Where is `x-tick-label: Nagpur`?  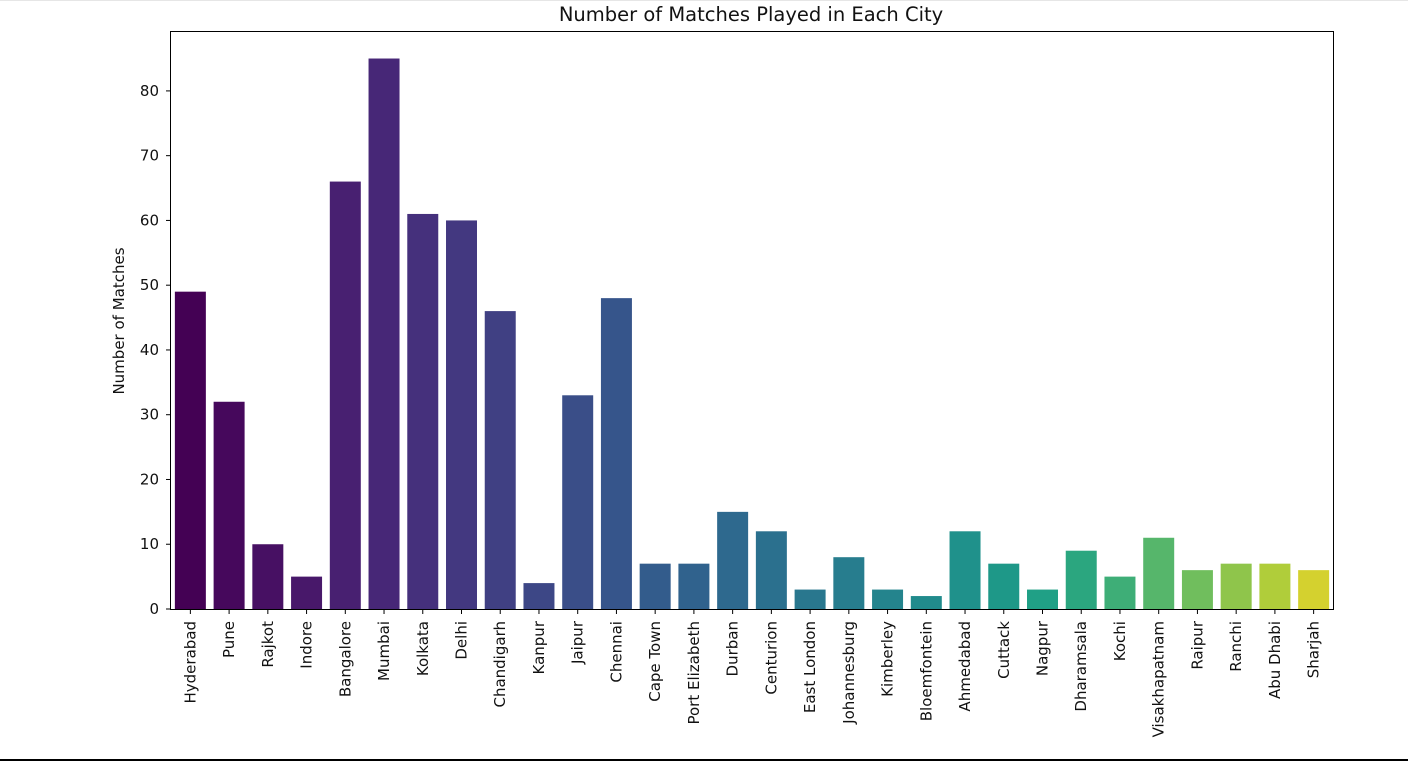 x-tick-label: Nagpur is located at coordinates (1043, 648).